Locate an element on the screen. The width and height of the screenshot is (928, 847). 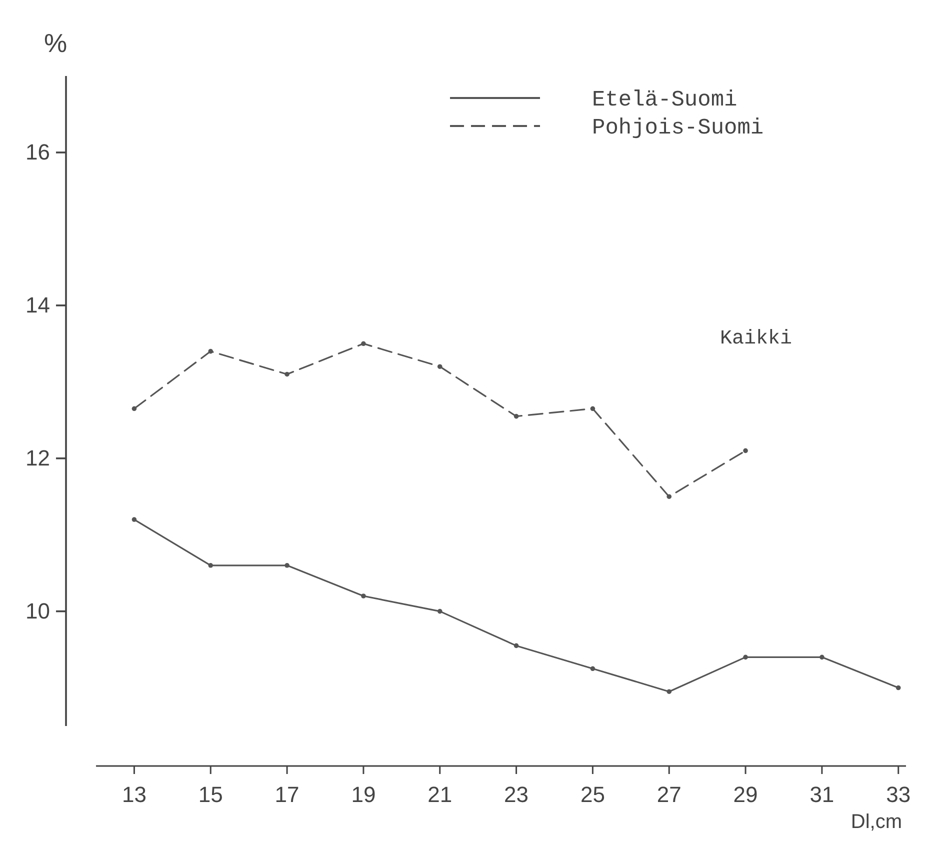
x-tick-label: 15 is located at coordinates (210, 794).